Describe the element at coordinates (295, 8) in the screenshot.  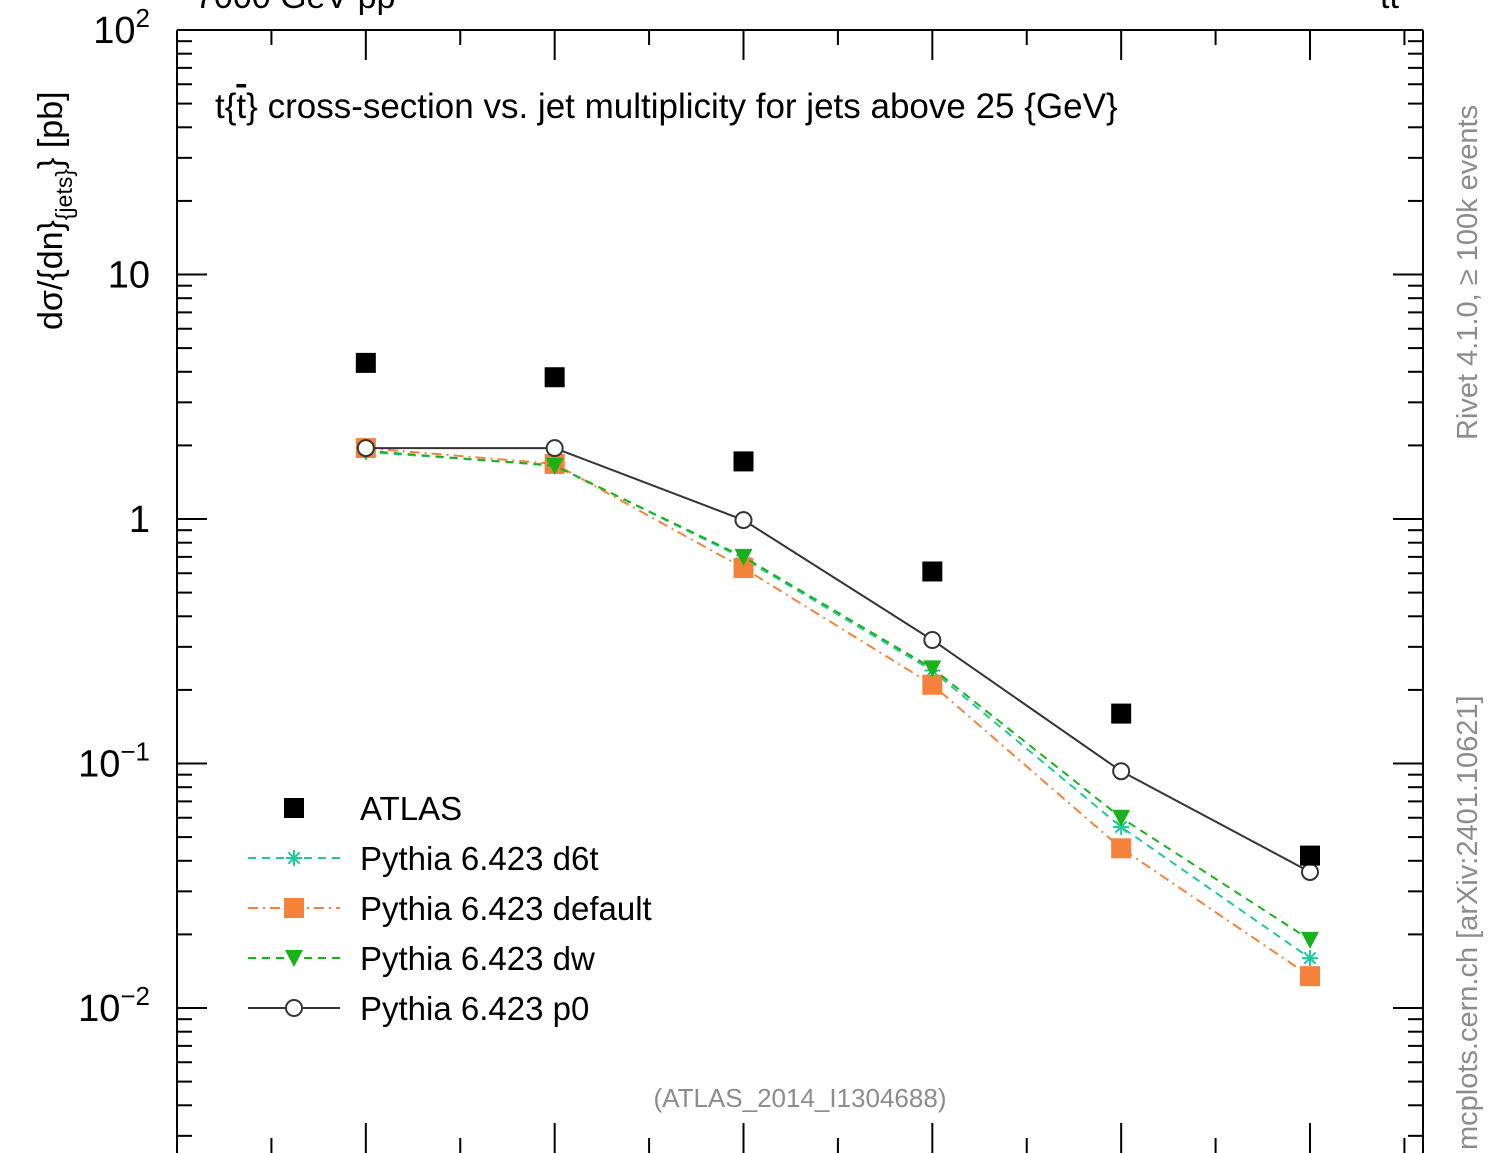
I see `header-left: 7000 GeV pp` at that location.